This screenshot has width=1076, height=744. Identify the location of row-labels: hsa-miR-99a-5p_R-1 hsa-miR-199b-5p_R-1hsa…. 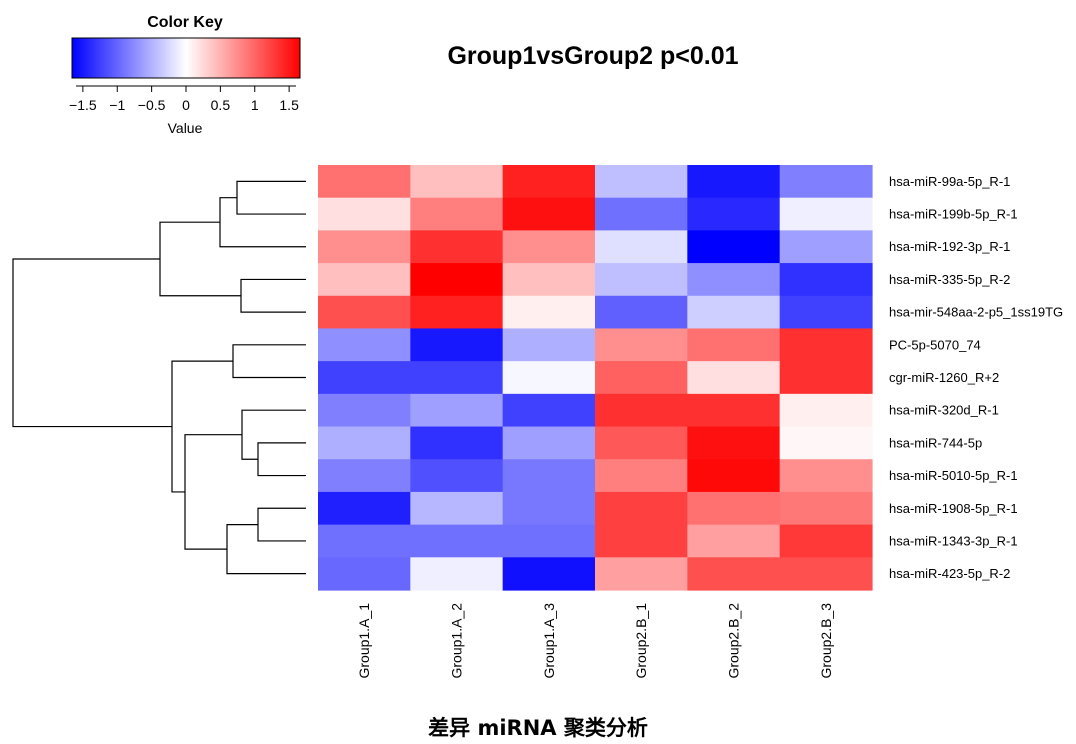
(976, 377).